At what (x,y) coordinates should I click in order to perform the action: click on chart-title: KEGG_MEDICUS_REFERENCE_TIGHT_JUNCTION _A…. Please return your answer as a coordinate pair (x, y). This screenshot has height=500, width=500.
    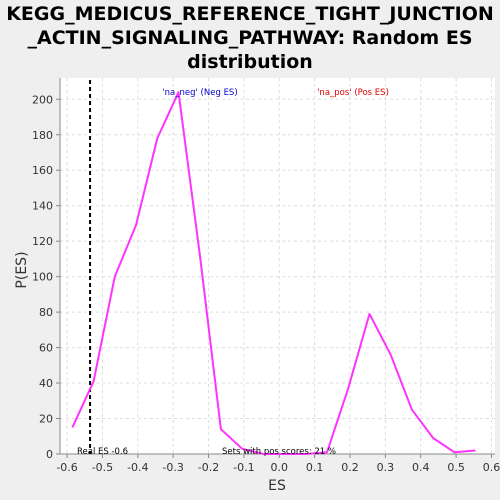
    Looking at the image, I should click on (250, 38).